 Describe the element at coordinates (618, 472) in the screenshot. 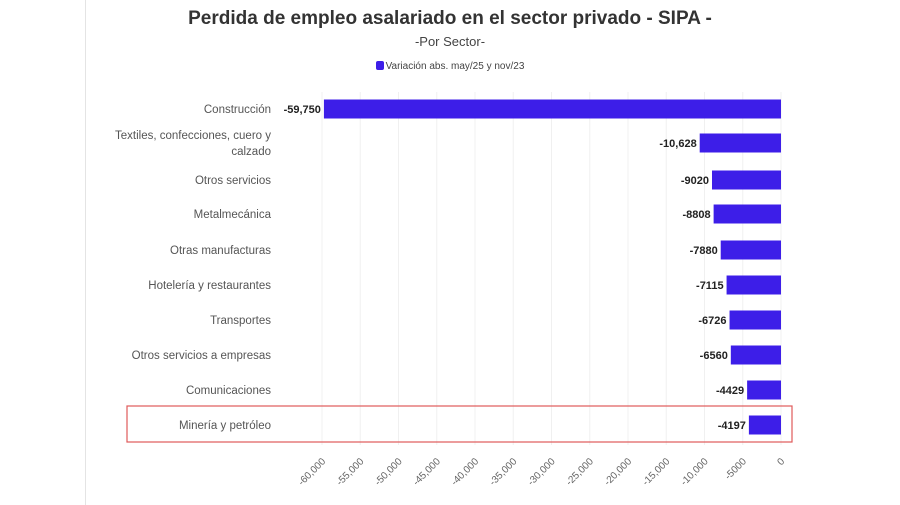

I see `x-tick-label: -20,000` at that location.